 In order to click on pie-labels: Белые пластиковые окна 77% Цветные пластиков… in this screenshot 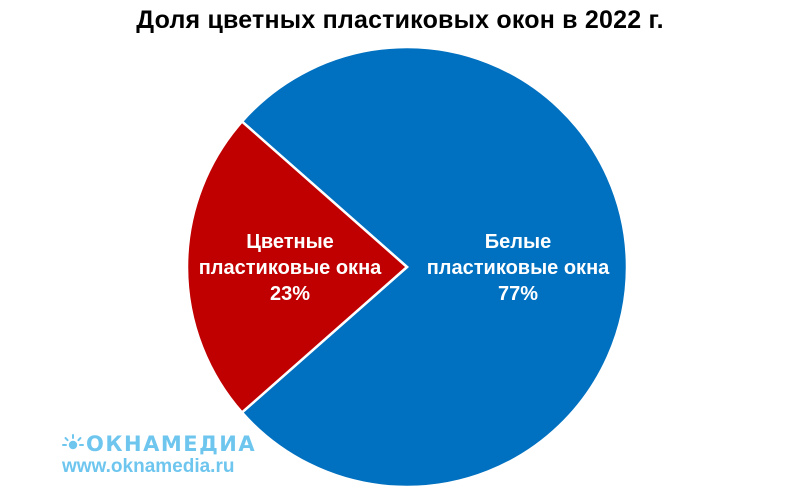, I will do `click(404, 268)`.